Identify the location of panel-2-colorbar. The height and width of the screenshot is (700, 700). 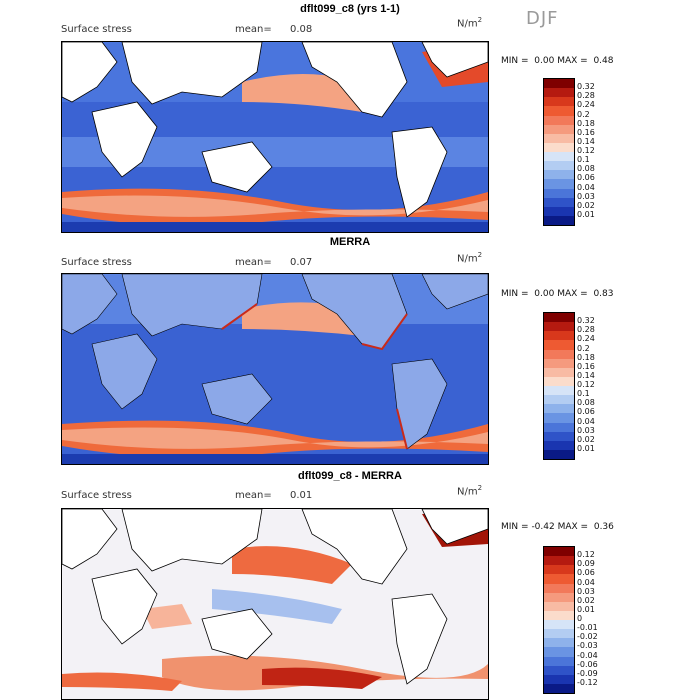
(559, 386).